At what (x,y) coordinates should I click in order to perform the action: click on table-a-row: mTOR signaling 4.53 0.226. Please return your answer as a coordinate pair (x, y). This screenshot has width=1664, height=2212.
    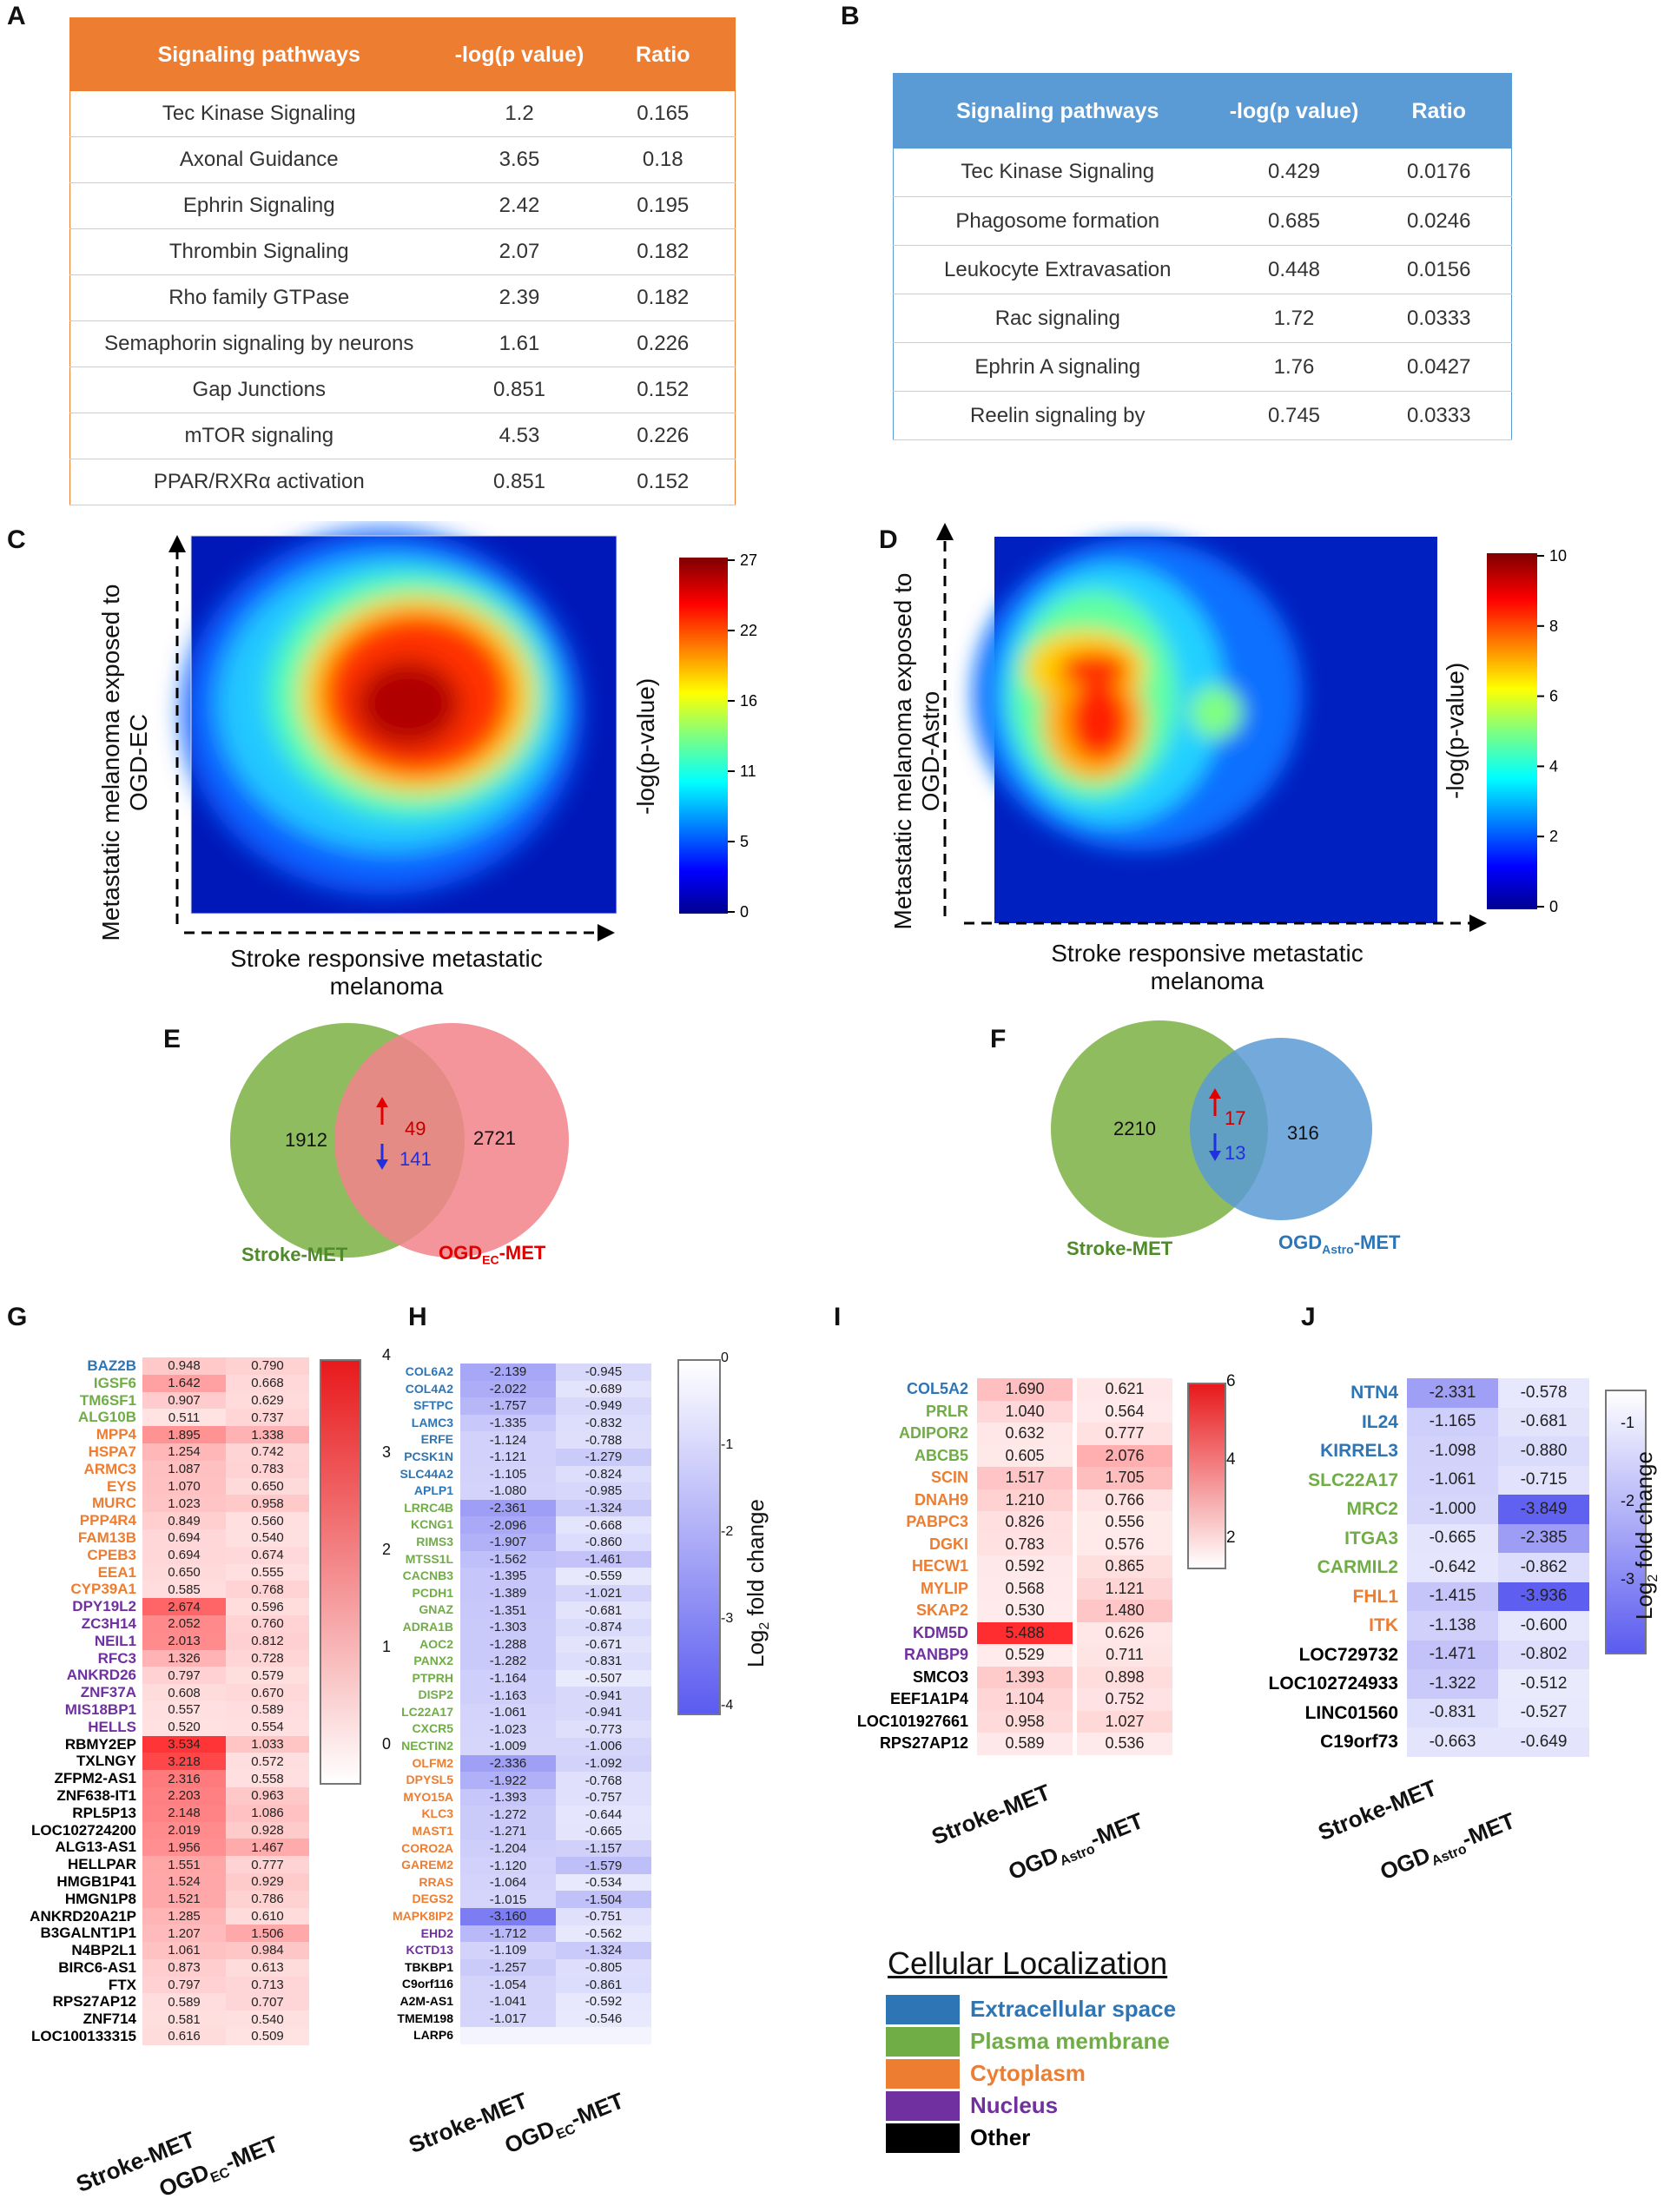
    Looking at the image, I should click on (403, 436).